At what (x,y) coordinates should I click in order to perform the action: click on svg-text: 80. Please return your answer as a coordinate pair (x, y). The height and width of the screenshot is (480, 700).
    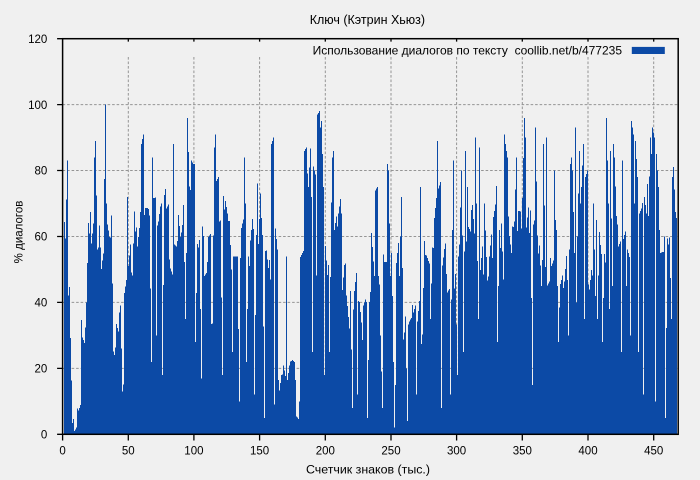
    Looking at the image, I should click on (41, 172).